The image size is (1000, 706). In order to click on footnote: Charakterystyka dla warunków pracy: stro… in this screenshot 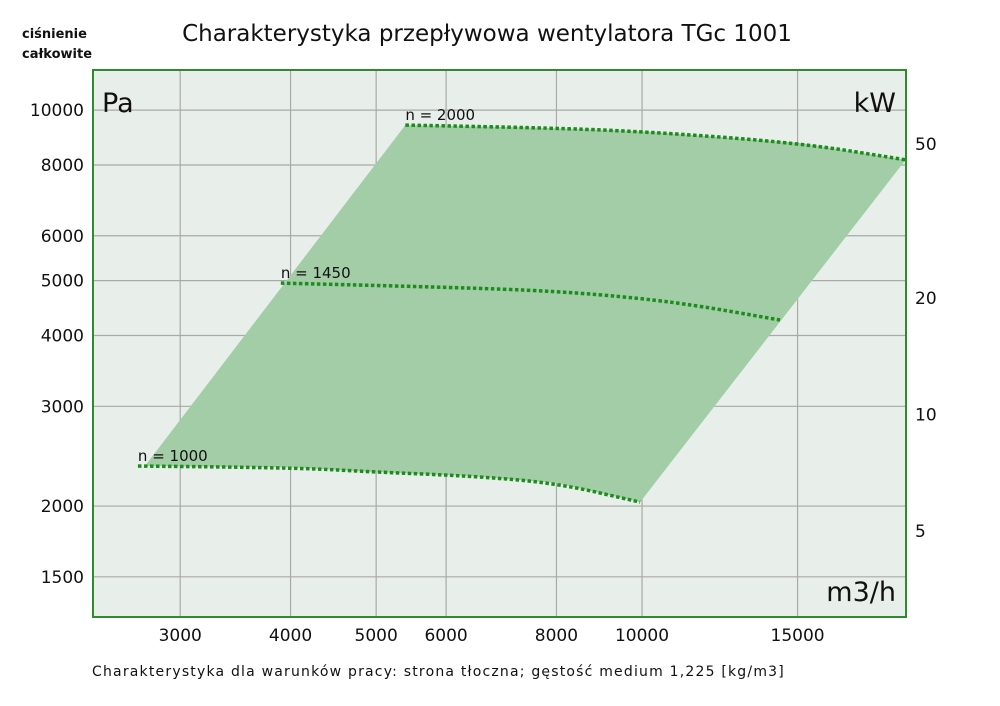, I will do `click(438, 672)`.